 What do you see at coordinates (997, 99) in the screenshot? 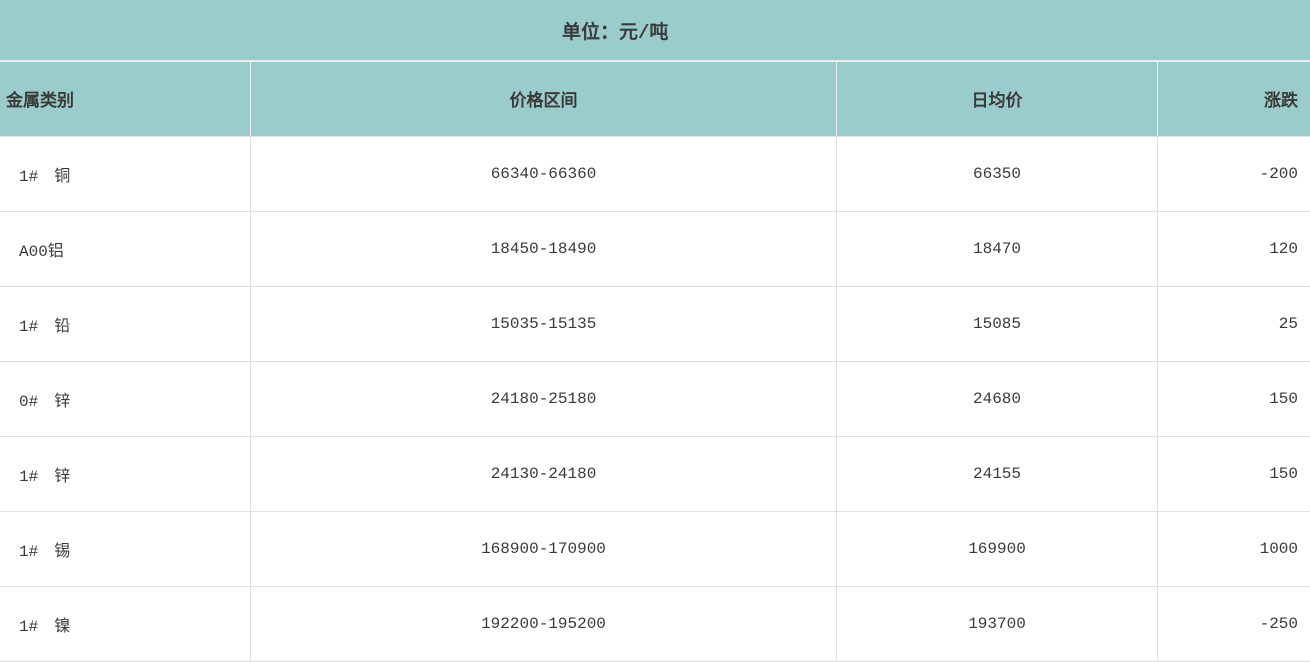
I see `column-header-daily-avg-price: 日均价` at bounding box center [997, 99].